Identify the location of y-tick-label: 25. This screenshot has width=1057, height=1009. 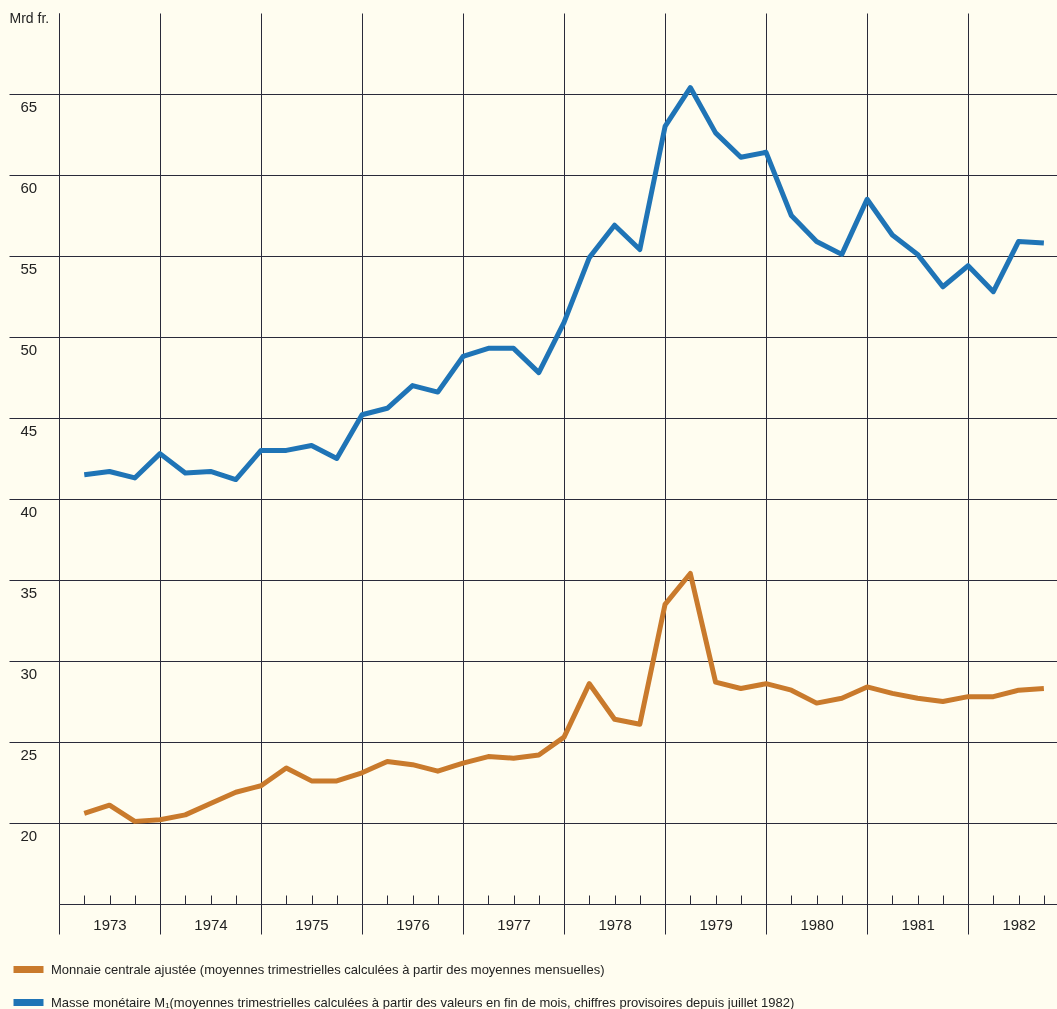
(29, 754).